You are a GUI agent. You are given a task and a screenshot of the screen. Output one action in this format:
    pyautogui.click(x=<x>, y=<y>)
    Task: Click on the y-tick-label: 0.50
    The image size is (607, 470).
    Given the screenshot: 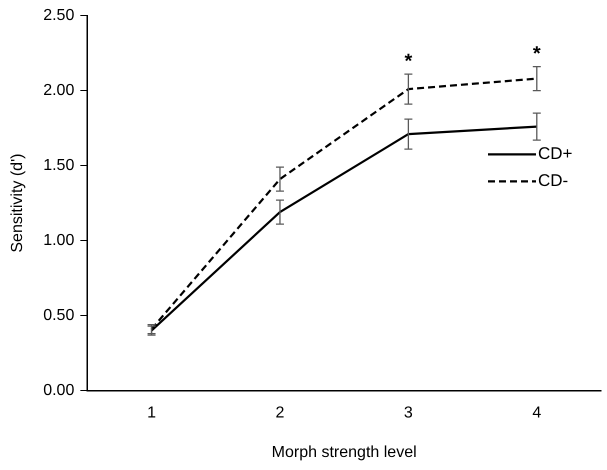 What is the action you would take?
    pyautogui.click(x=58, y=315)
    